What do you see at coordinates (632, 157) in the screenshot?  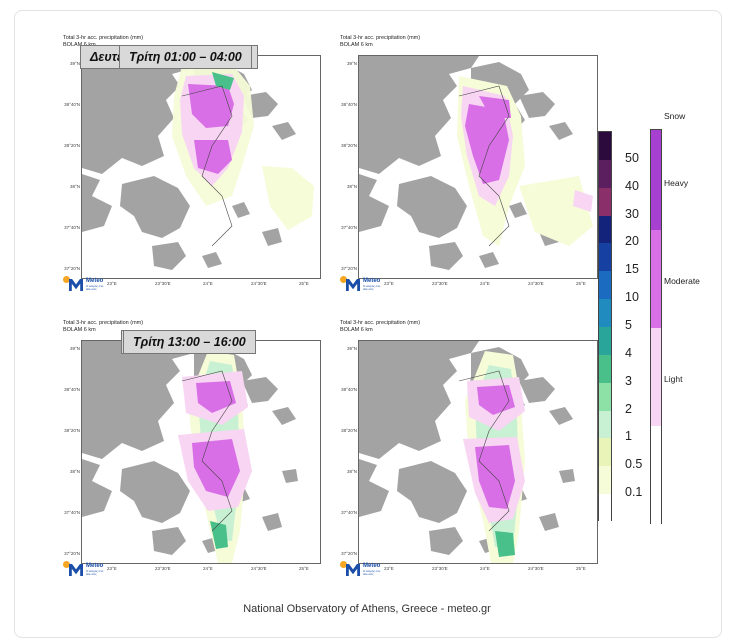 I see `colorbar-label: 50` at bounding box center [632, 157].